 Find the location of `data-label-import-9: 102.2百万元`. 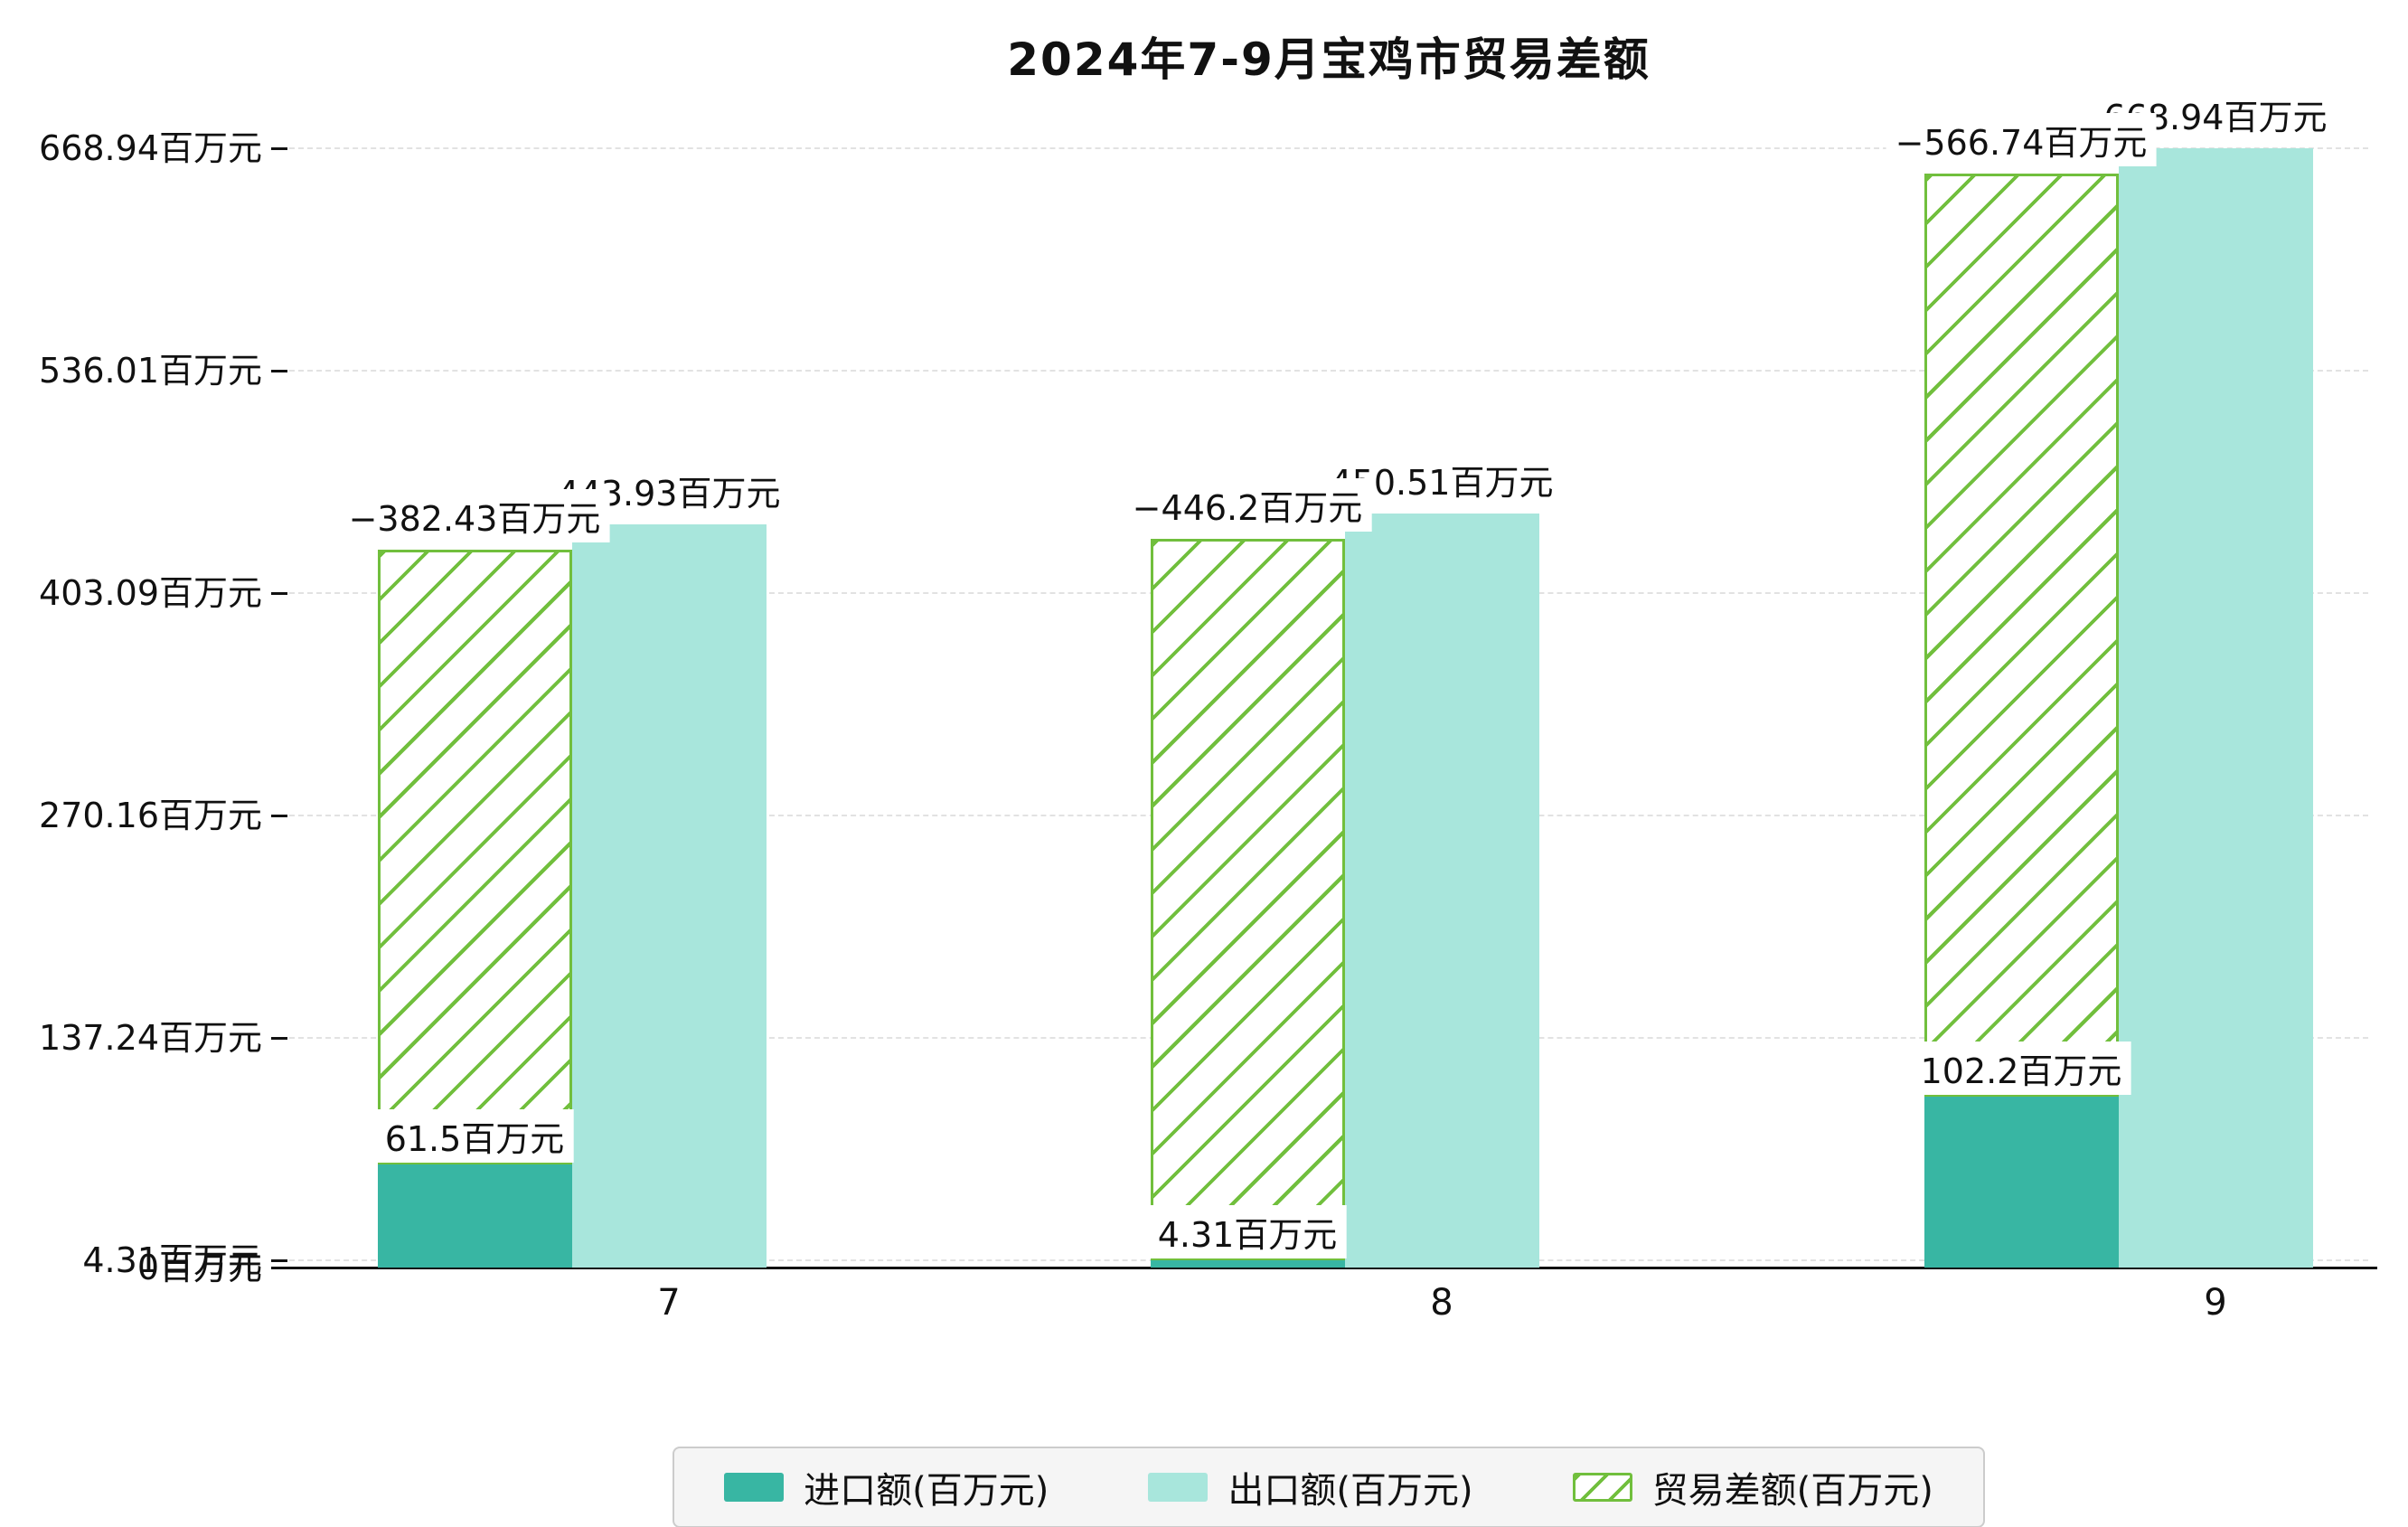

data-label-import-9: 102.2百万元 is located at coordinates (2021, 1068).